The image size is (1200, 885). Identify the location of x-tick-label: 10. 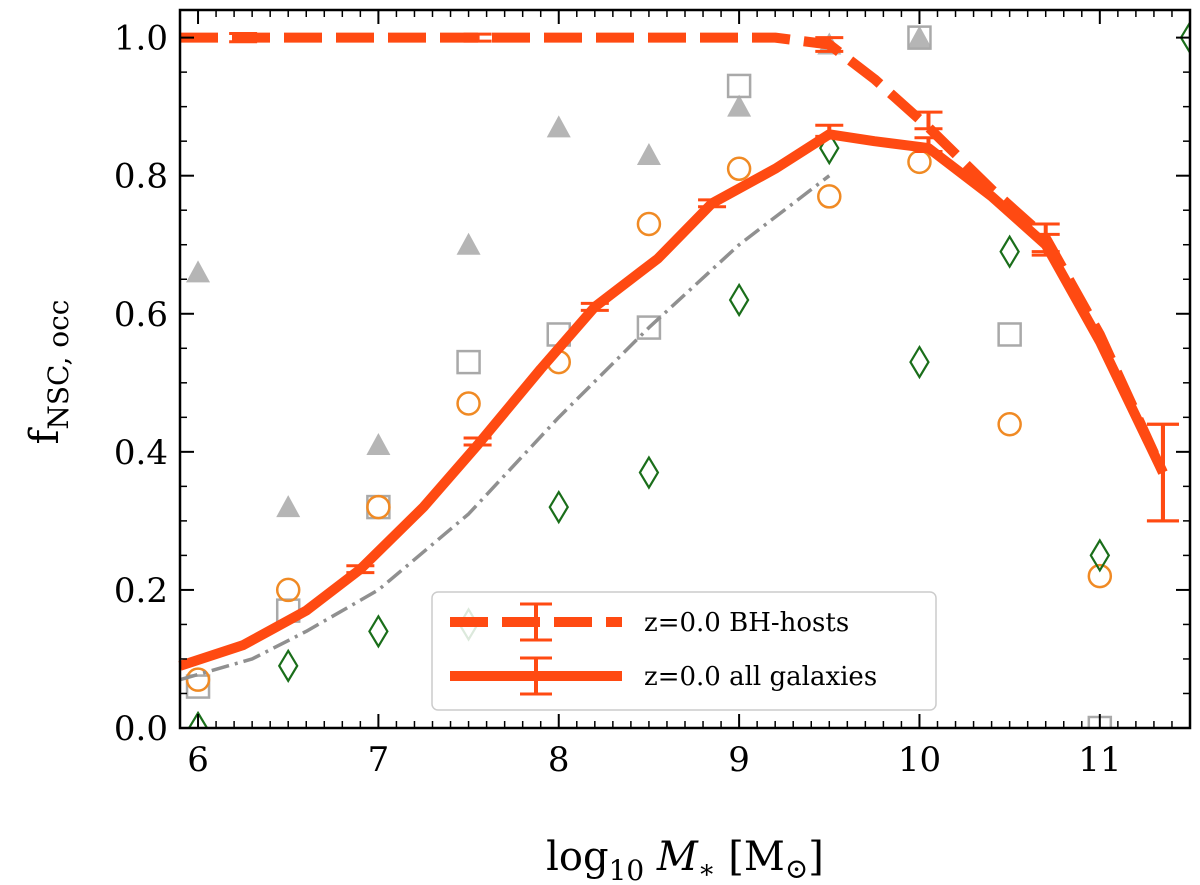
(919, 760).